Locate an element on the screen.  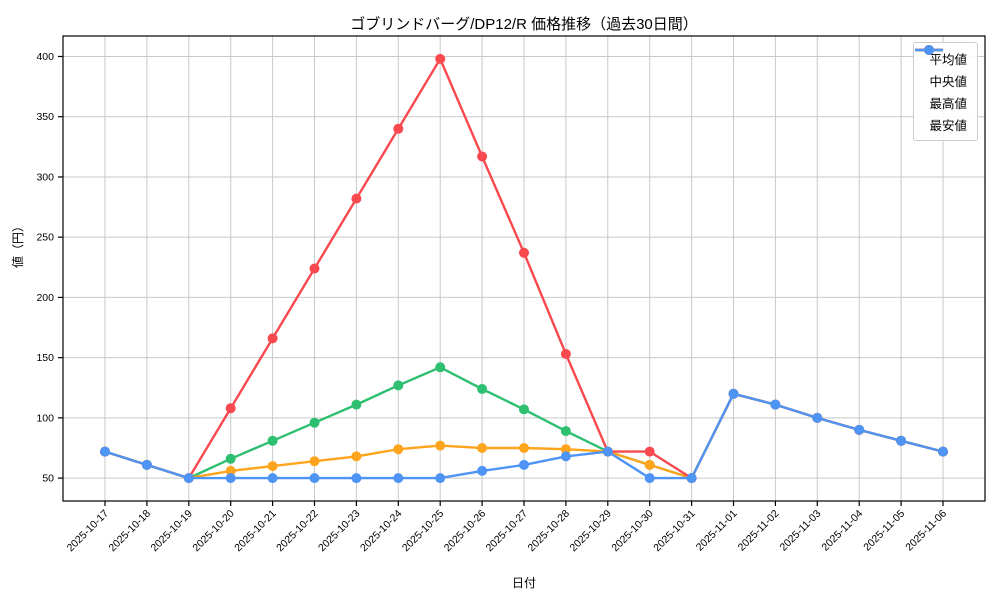
x-tick-label: 2025-10-26 is located at coordinates (465, 531).